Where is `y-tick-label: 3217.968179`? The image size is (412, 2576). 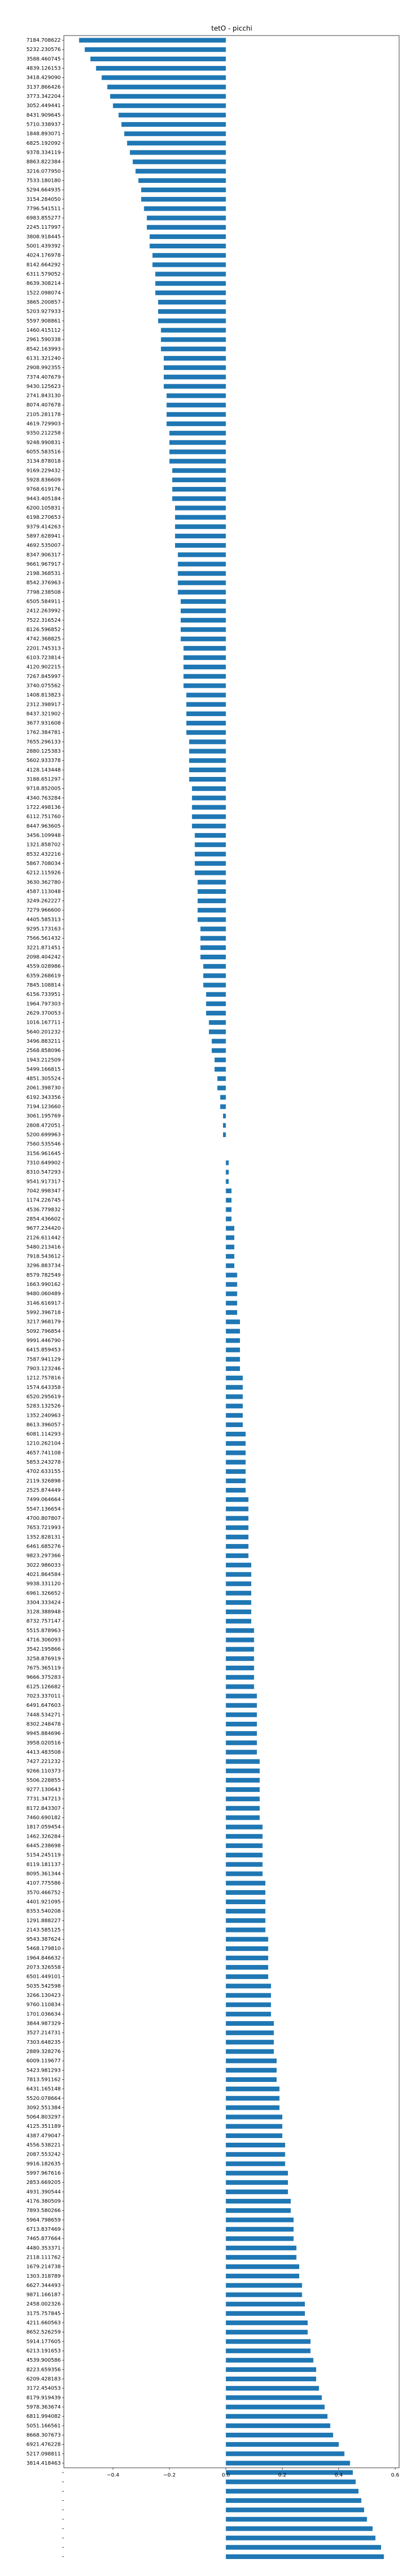 y-tick-label: 3217.968179 is located at coordinates (44, 1322).